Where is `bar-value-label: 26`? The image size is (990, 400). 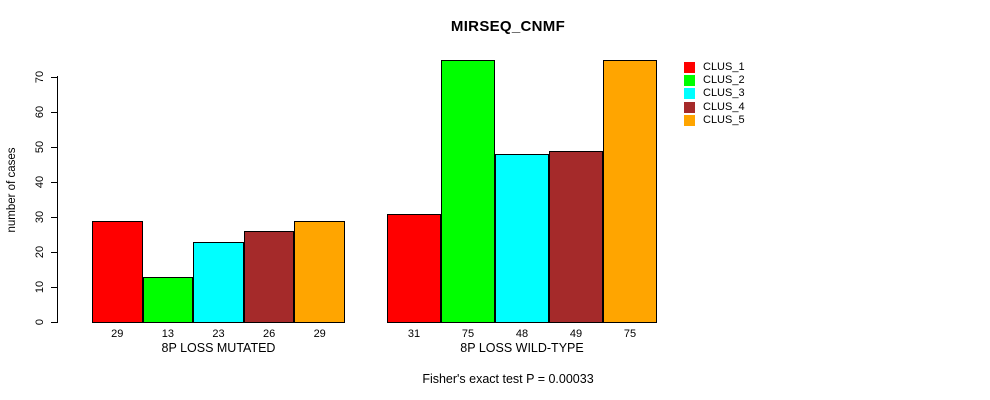
bar-value-label: 26 is located at coordinates (269, 334).